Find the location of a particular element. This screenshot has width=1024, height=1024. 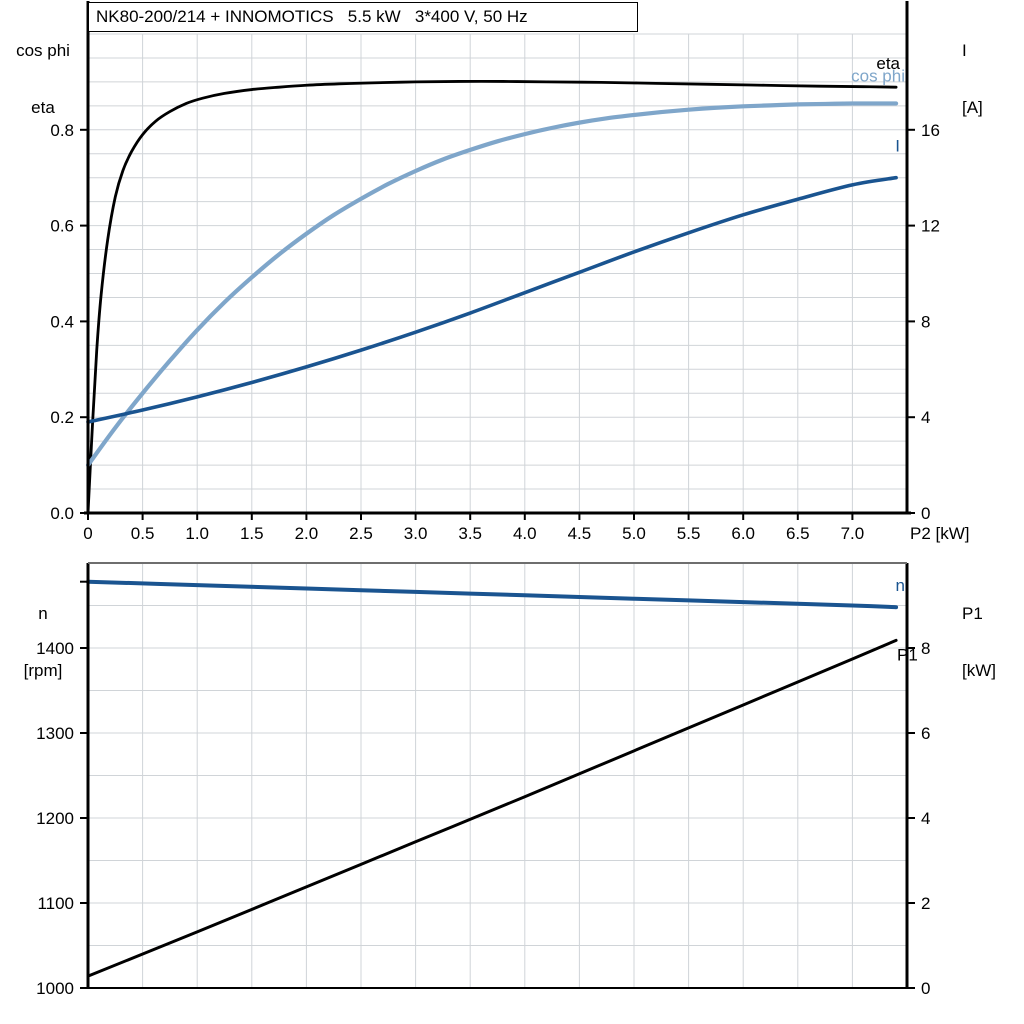

top-left-axis-title-line1: cos phi is located at coordinates (43, 50).